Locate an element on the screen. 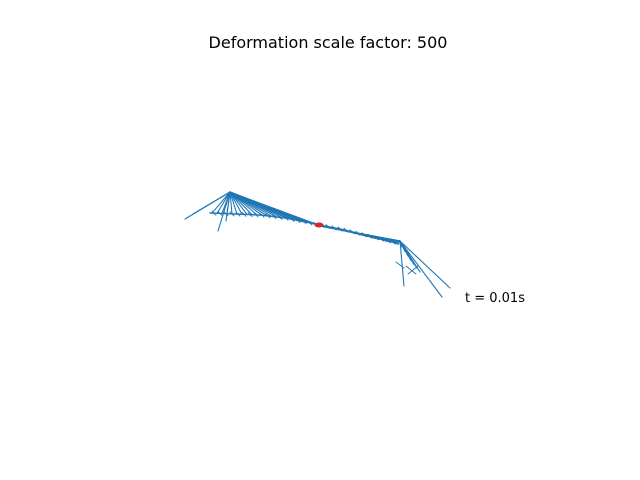 The width and height of the screenshot is (640, 480). midspan-marker is located at coordinates (319, 225).